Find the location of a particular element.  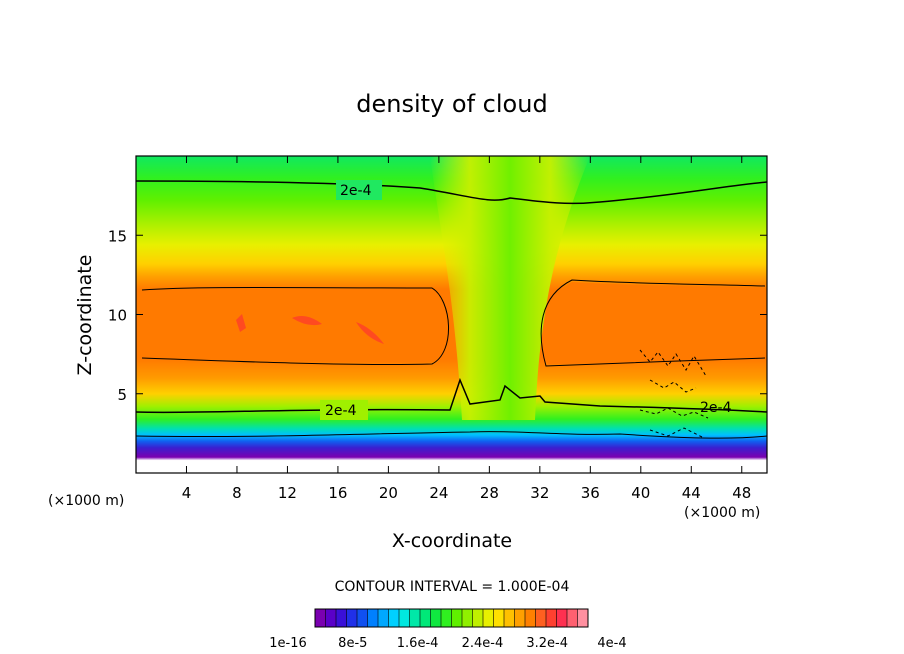

colorbar is located at coordinates (451, 618).